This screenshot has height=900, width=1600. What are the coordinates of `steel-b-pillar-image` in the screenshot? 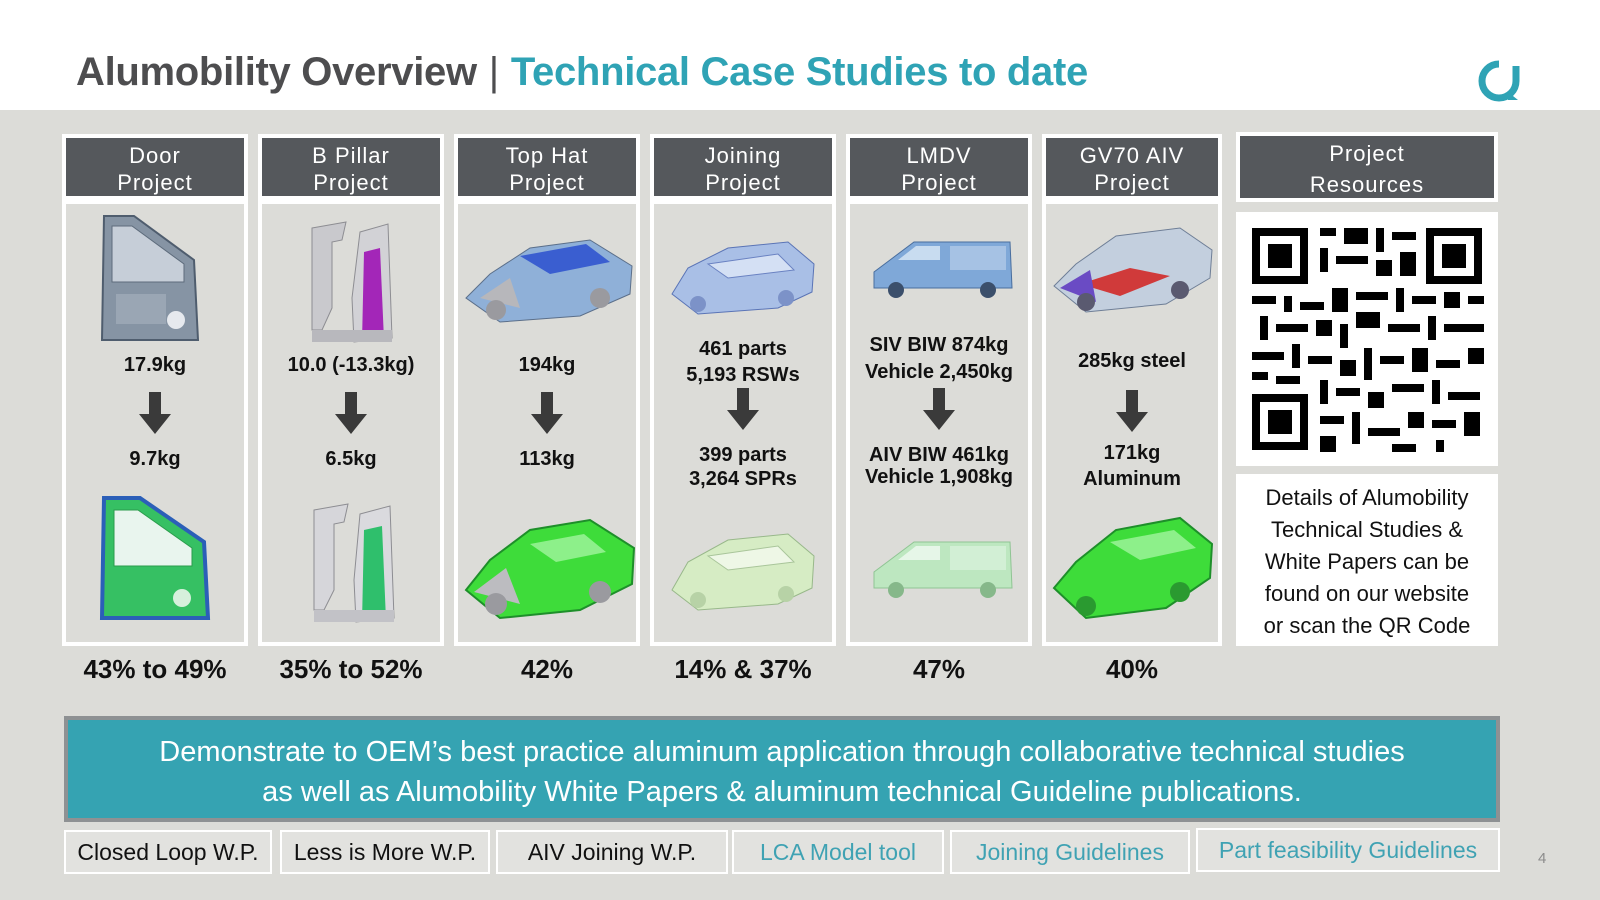 It's located at (352, 282).